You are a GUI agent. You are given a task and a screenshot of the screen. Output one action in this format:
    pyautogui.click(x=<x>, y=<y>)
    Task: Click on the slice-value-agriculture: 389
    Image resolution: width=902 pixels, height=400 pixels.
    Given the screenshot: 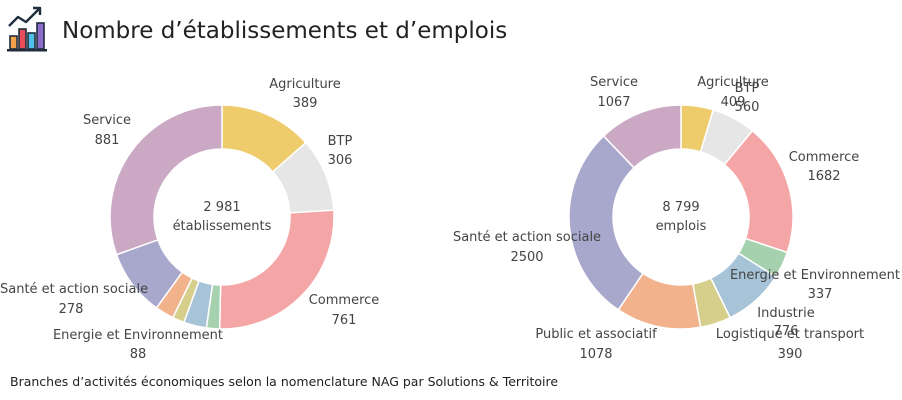 What is the action you would take?
    pyautogui.click(x=305, y=103)
    